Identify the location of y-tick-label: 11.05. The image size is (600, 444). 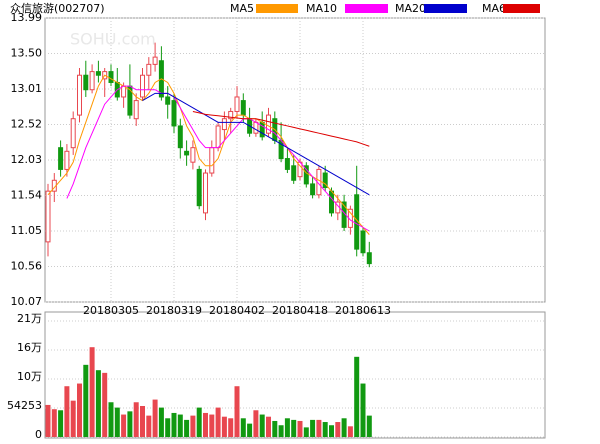
(27, 230).